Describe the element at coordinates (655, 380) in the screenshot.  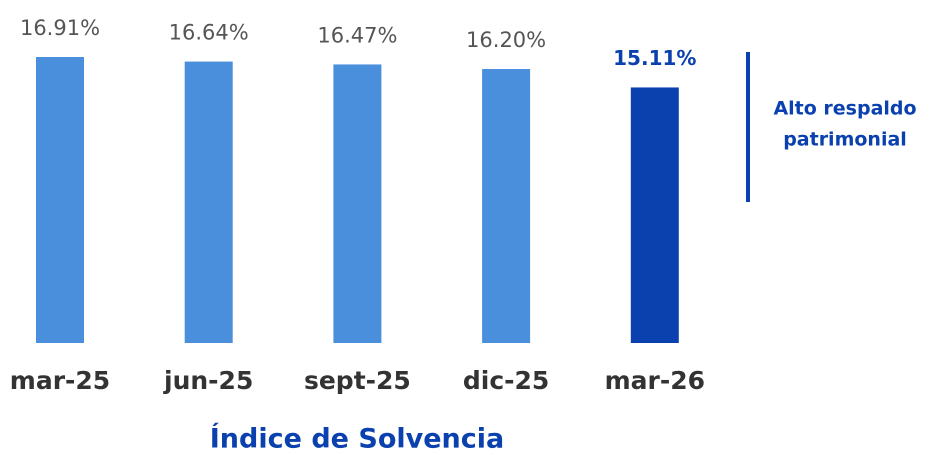
I see `x-tick-label: mar-26` at that location.